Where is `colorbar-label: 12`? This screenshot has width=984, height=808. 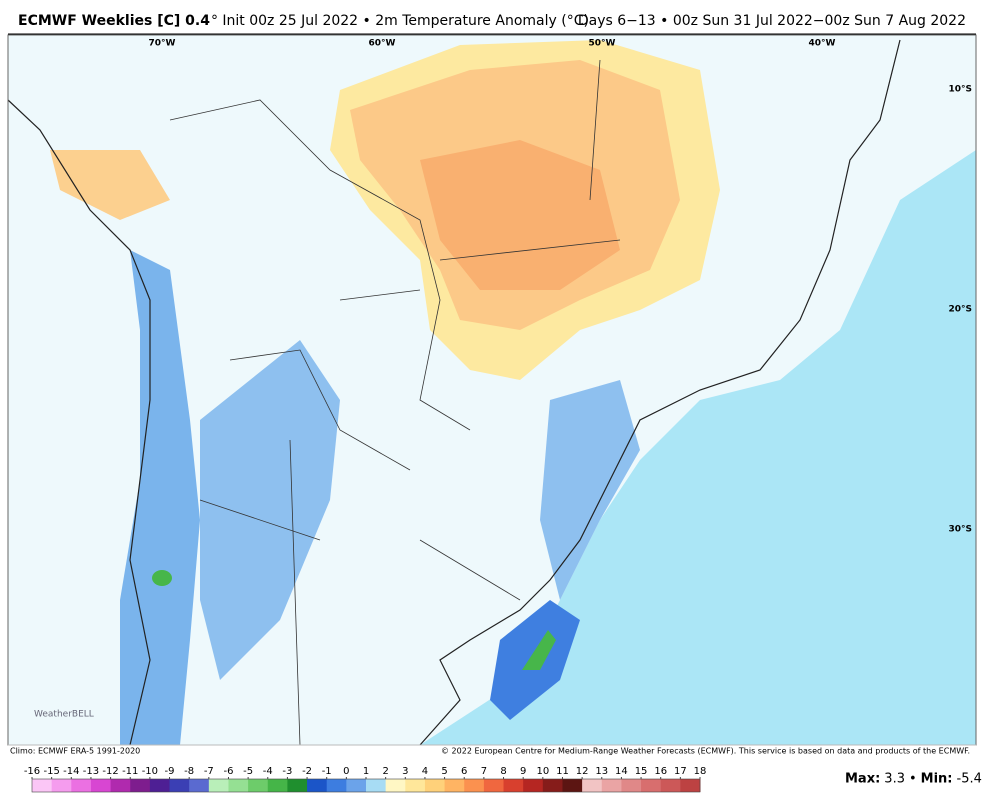 colorbar-label: 12 is located at coordinates (582, 771).